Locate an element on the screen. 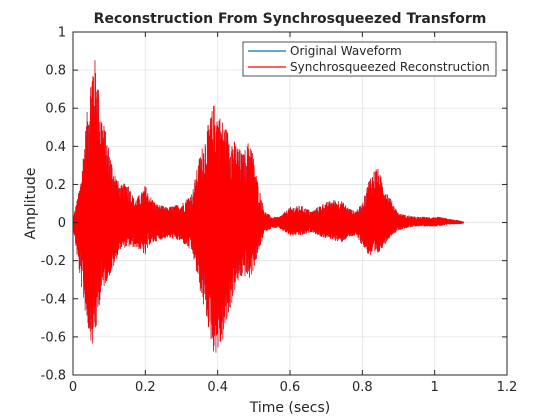 The height and width of the screenshot is (420, 560). x-tick-label: 0 is located at coordinates (73, 387).